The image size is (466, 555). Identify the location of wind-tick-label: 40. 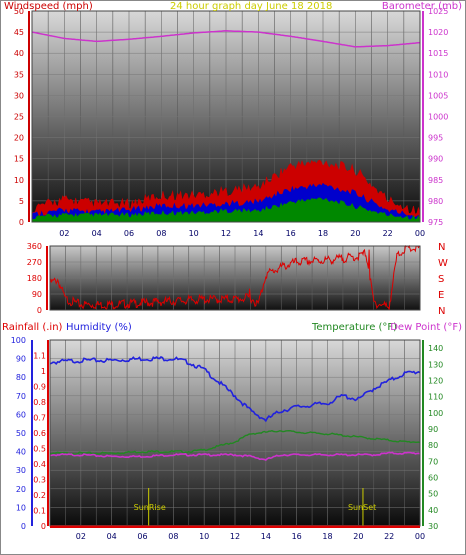
(19, 53).